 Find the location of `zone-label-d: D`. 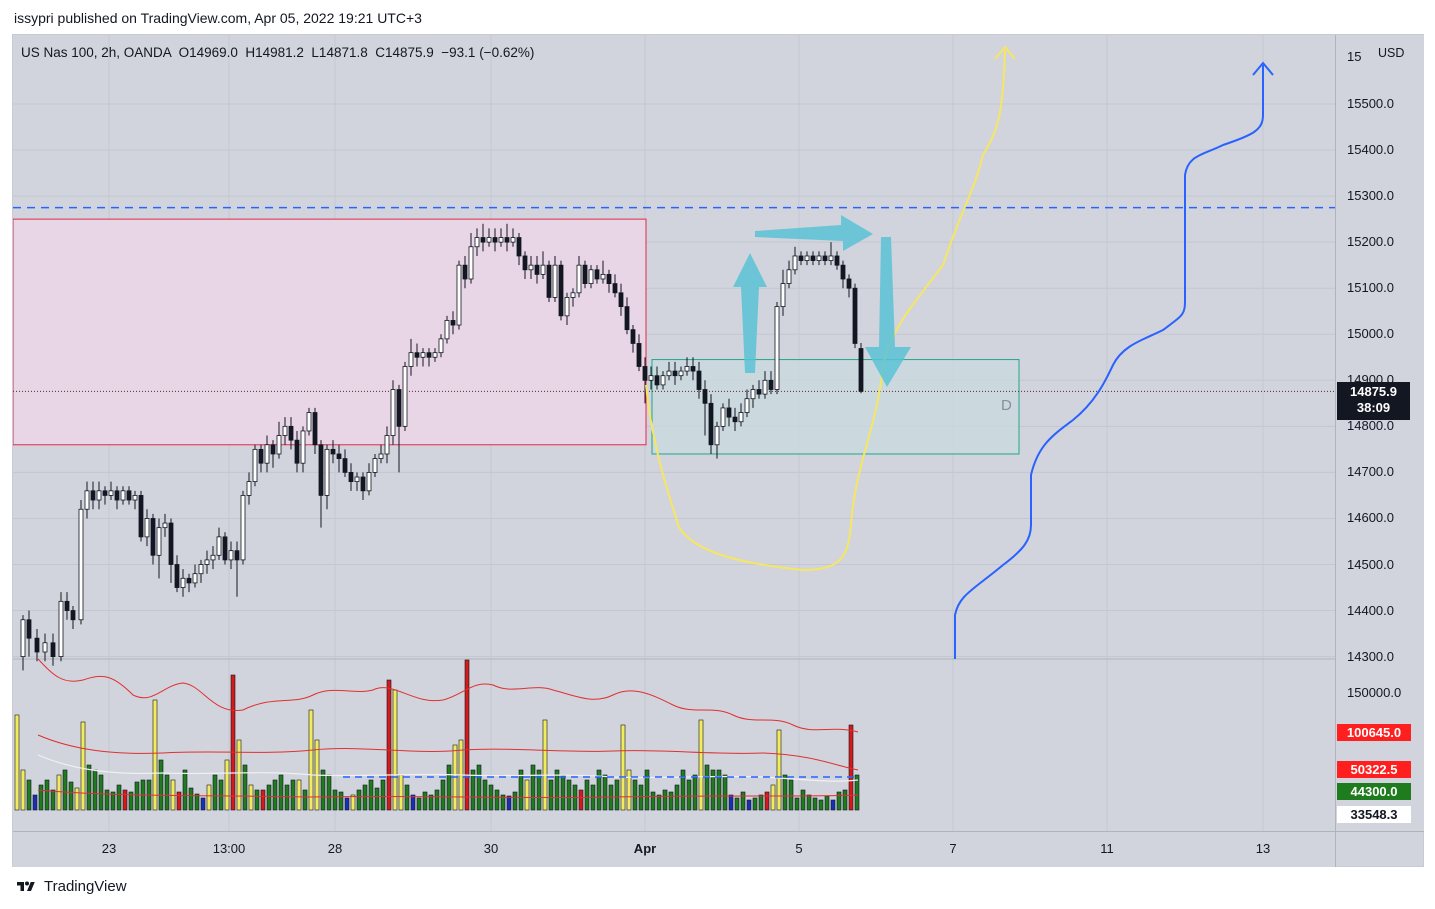

zone-label-d: D is located at coordinates (1006, 405).